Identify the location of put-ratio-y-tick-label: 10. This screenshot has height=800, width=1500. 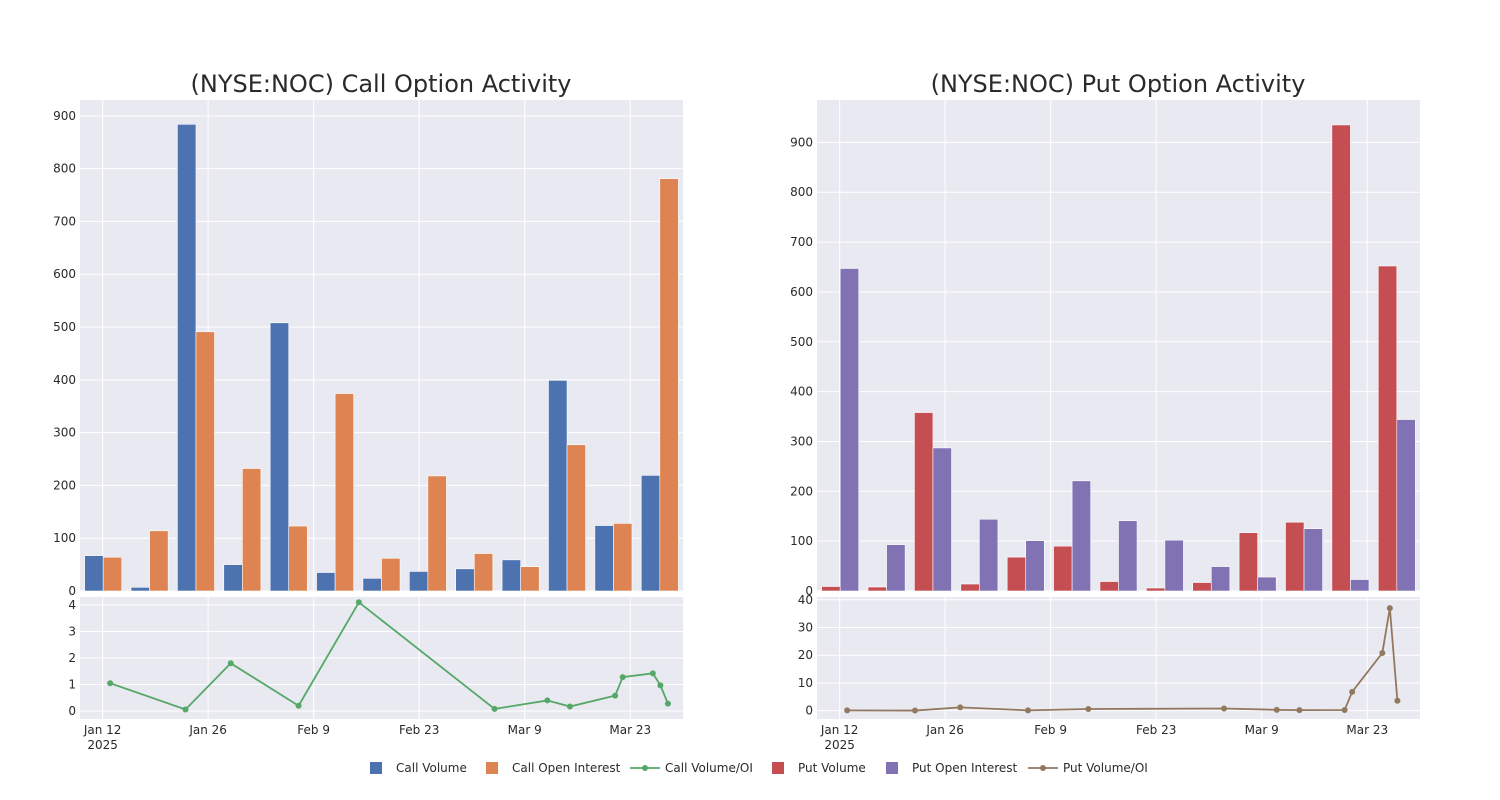
(805, 683).